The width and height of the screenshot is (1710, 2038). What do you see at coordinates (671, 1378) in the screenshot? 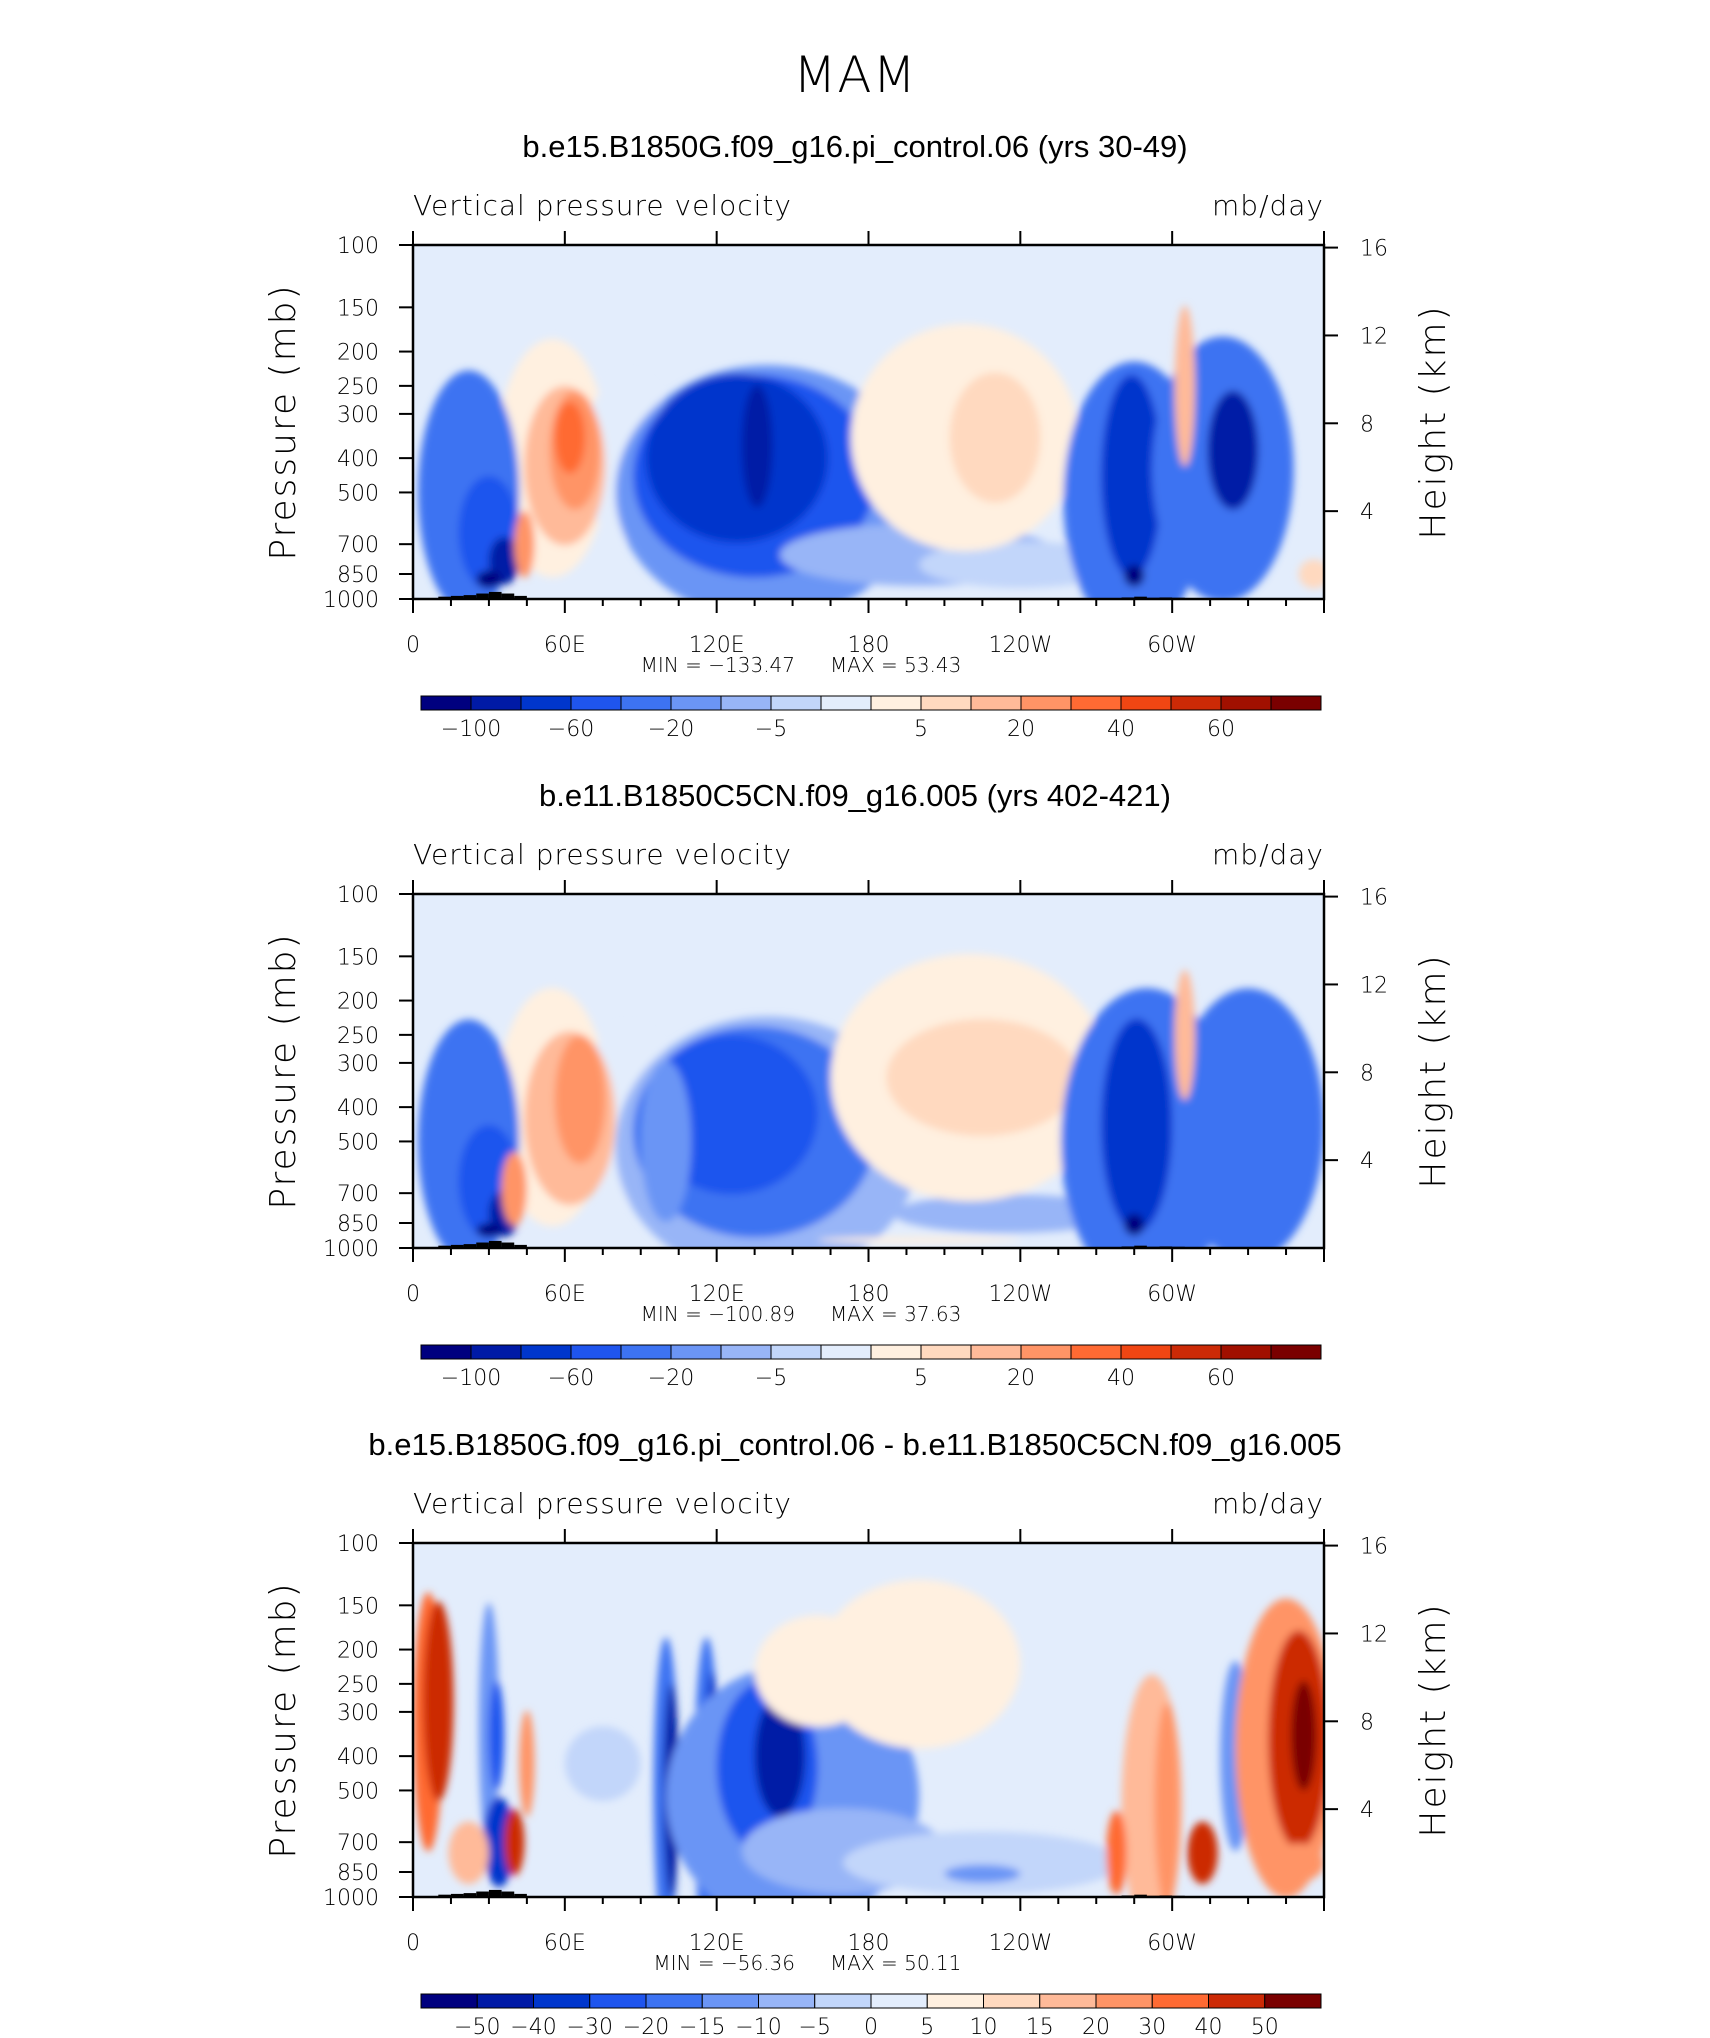
I see `colorbar-label: −20` at bounding box center [671, 1378].